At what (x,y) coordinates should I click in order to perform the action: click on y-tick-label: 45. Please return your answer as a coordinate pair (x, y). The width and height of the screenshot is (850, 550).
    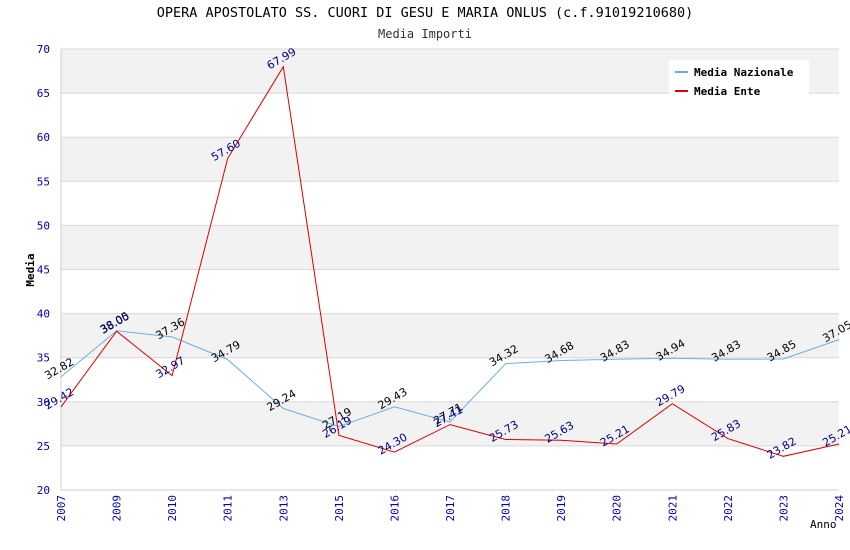
    Looking at the image, I should click on (43, 270).